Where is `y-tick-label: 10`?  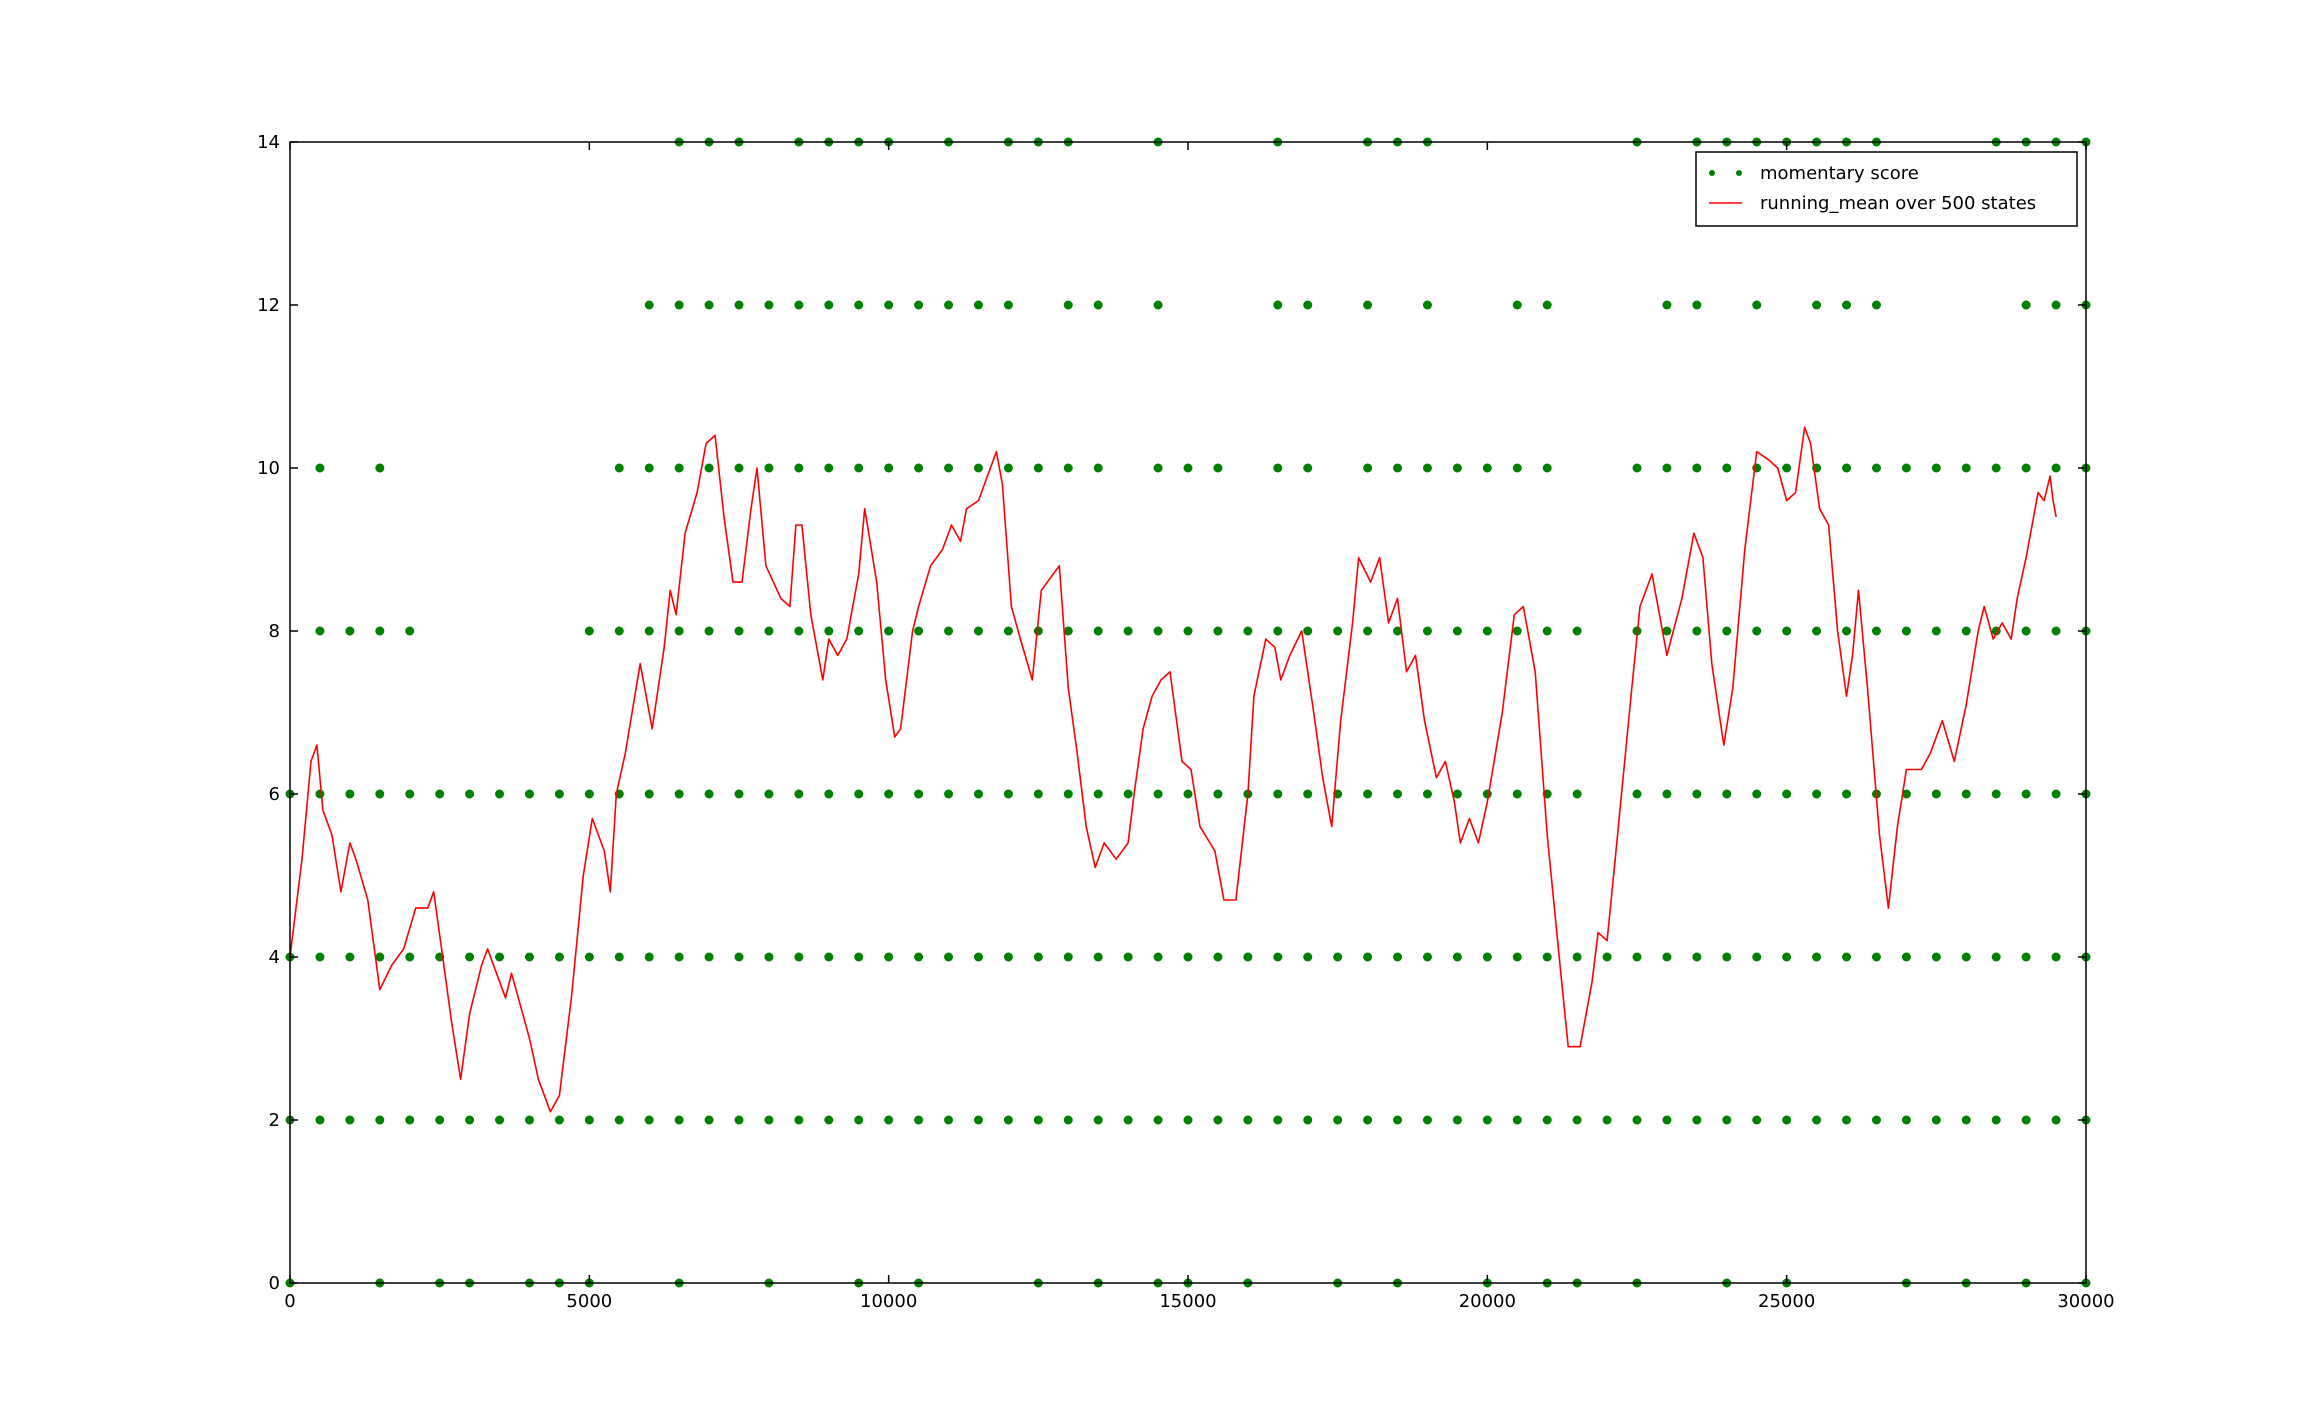 y-tick-label: 10 is located at coordinates (268, 468).